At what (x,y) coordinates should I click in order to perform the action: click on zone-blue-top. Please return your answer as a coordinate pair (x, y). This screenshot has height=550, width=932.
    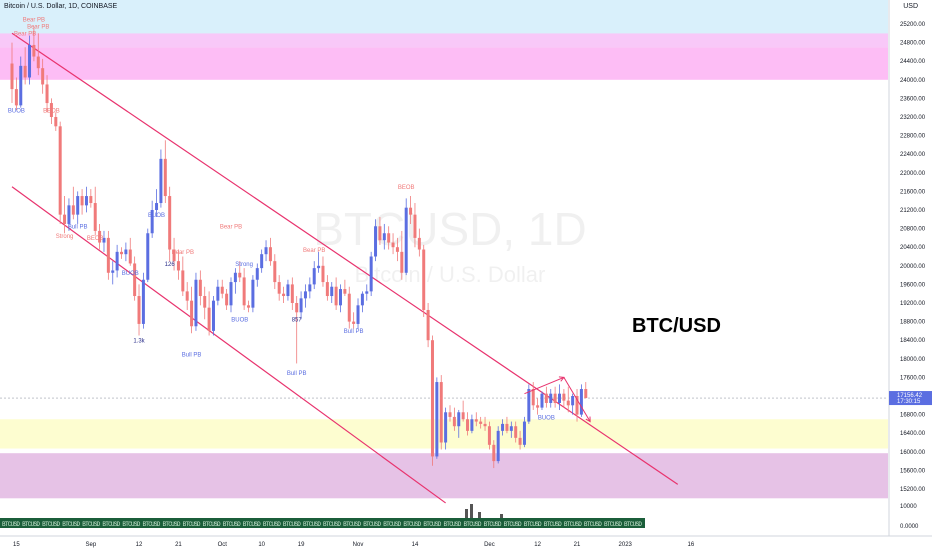
    Looking at the image, I should click on (444, 17).